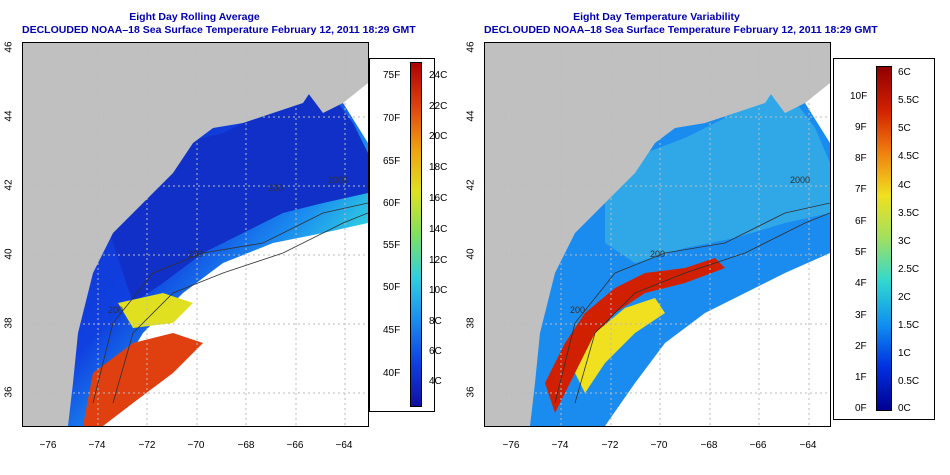 Image resolution: width=950 pixels, height=475 pixels. Describe the element at coordinates (438, 290) in the screenshot. I see `colorbar-c-tick: 10C` at that location.